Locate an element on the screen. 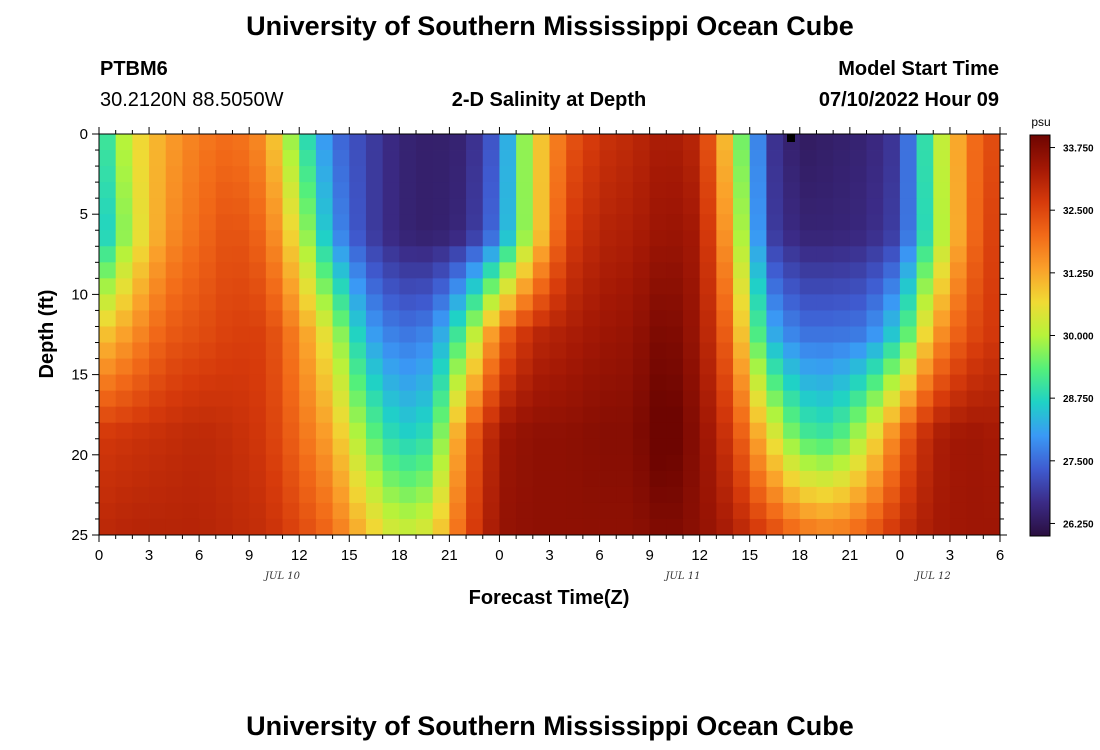  date-labels: JUL 10 JUL 11 JUL 12 is located at coordinates (607, 576).